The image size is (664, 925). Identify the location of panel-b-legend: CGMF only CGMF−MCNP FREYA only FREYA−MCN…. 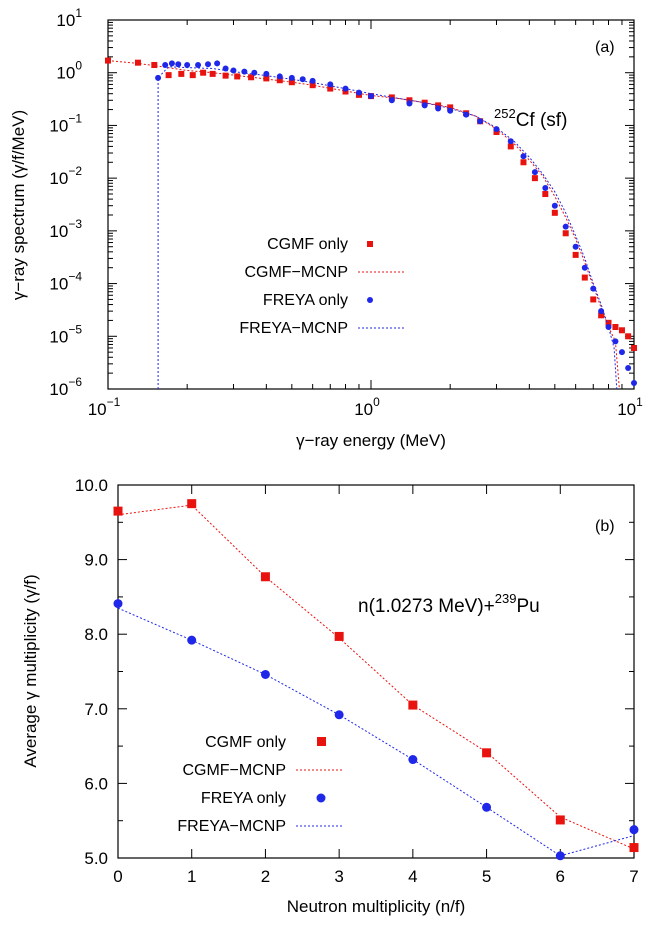
(260, 784).